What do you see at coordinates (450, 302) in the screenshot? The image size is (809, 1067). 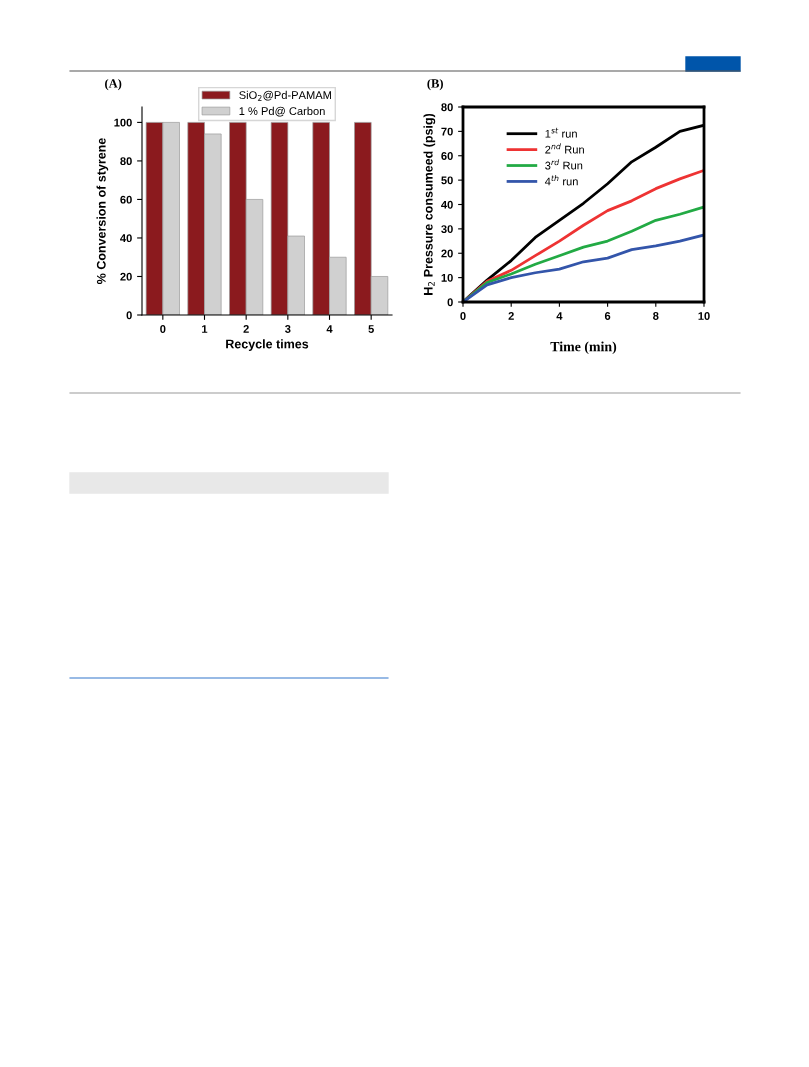 I see `y-tick-label: 0` at bounding box center [450, 302].